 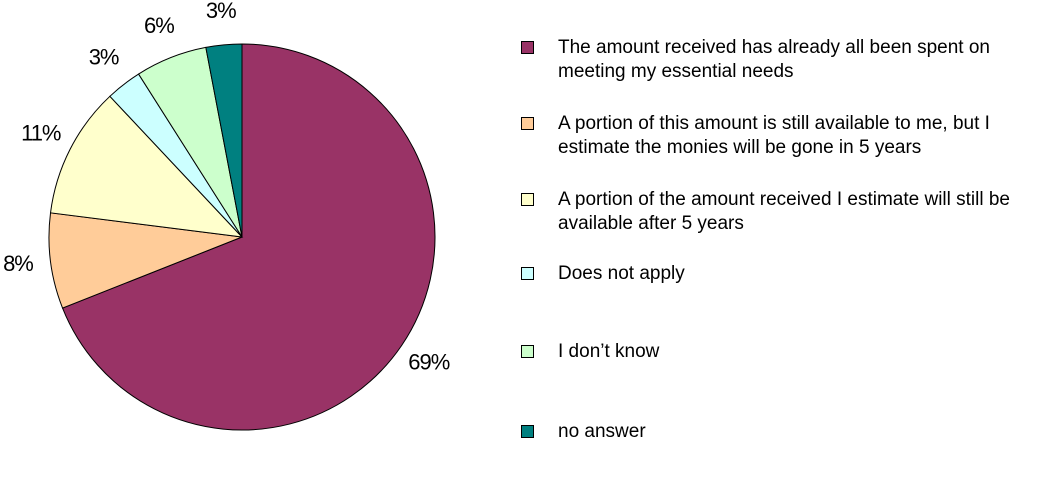 What do you see at coordinates (602, 431) in the screenshot?
I see `legend-label: no answer` at bounding box center [602, 431].